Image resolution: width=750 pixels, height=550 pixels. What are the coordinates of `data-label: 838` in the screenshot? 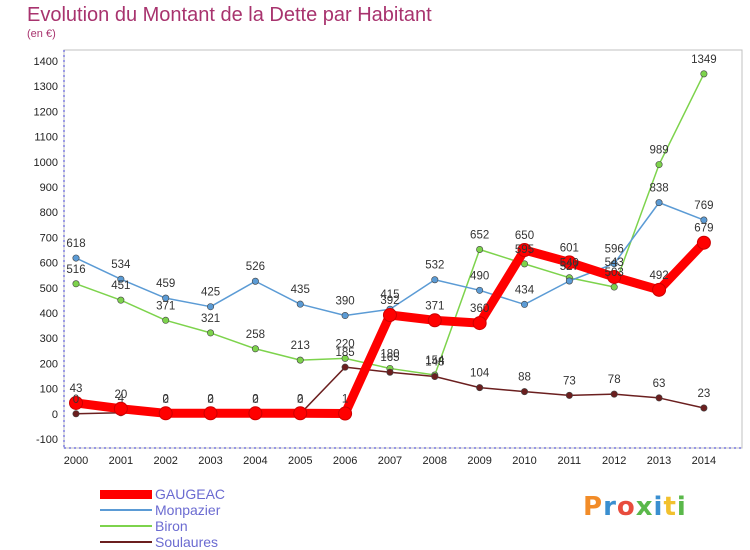 It's located at (658, 189).